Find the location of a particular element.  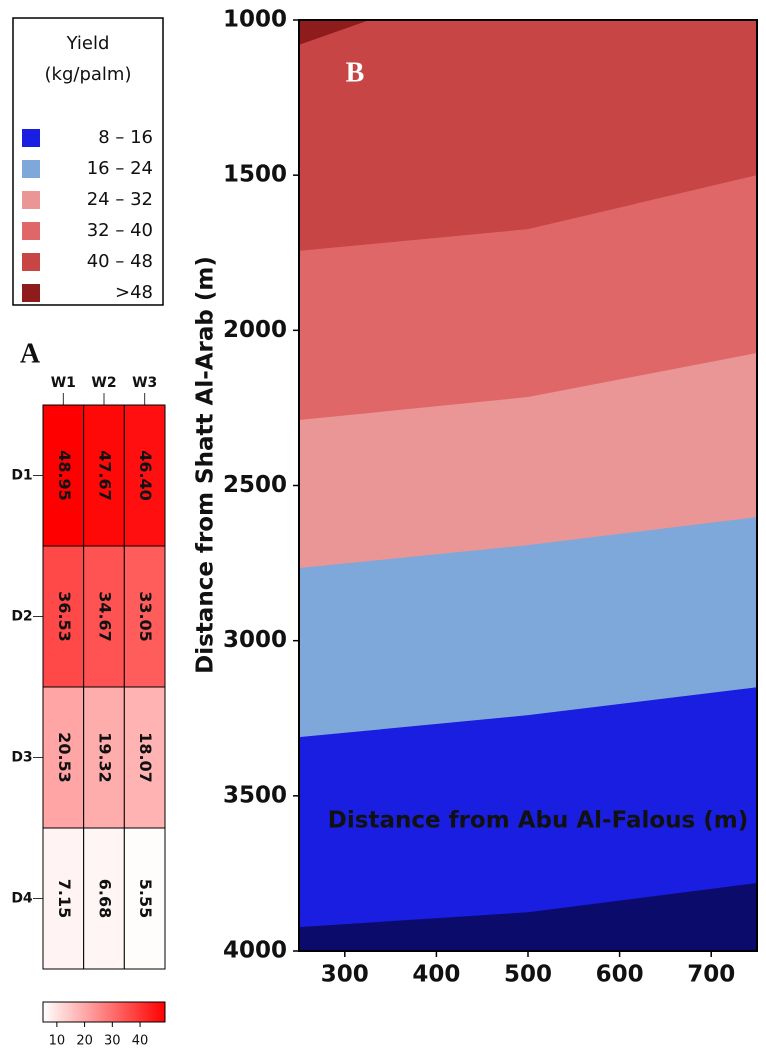

y-tick-label: 3500 is located at coordinates (255, 795).